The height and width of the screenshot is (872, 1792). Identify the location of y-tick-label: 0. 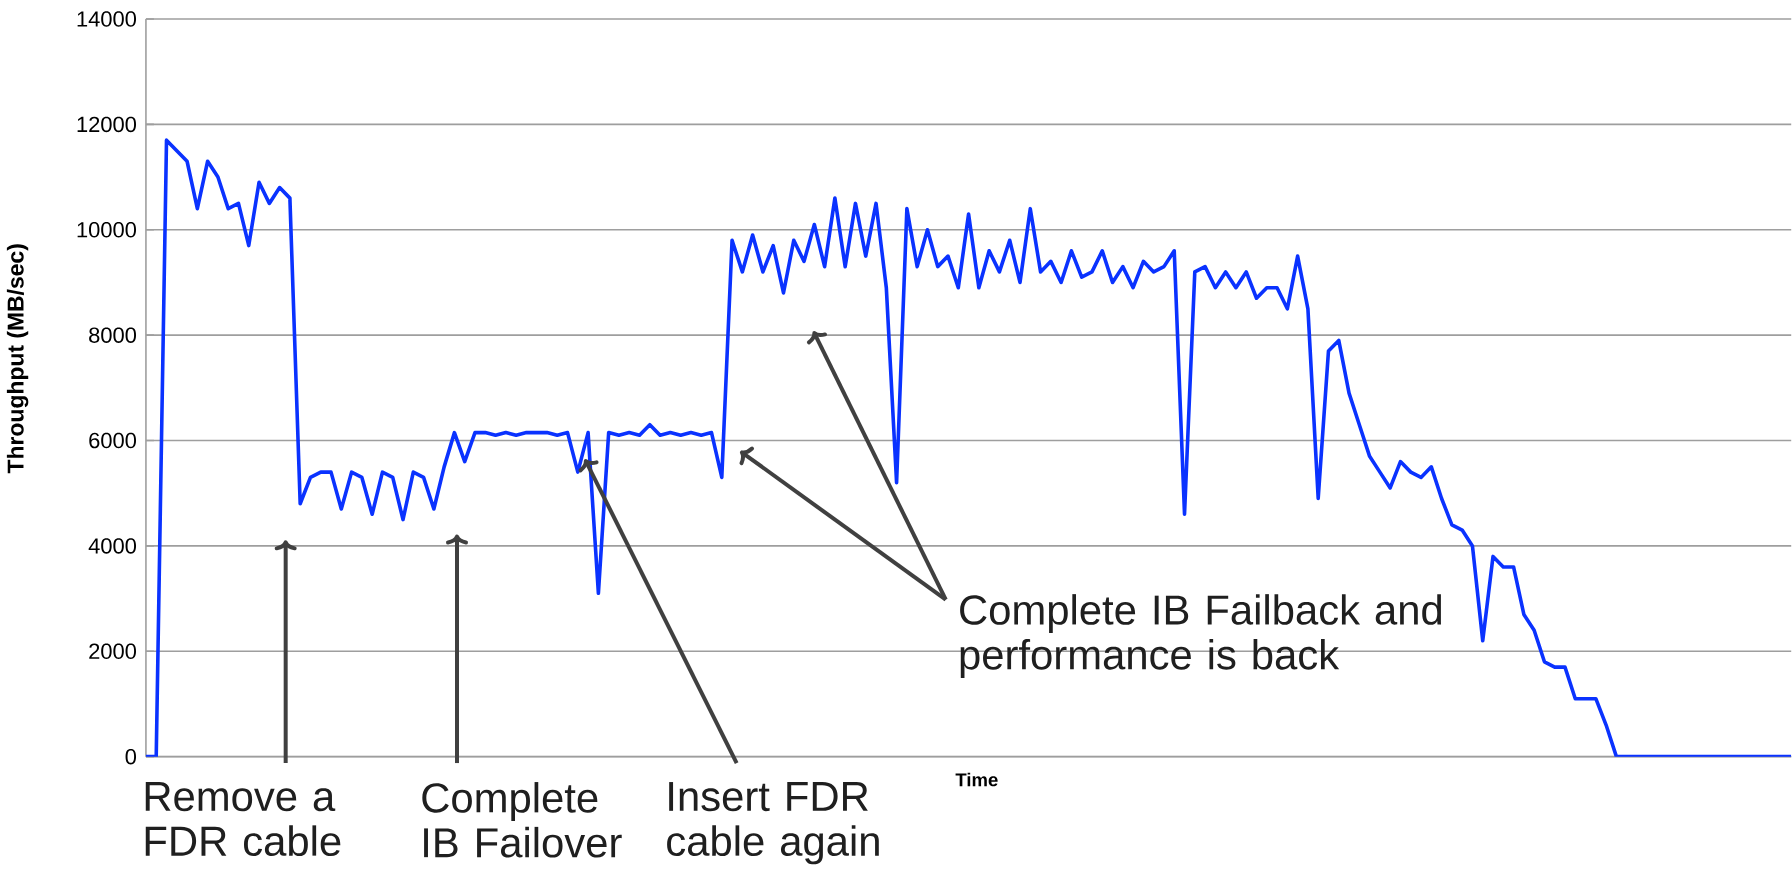
(131, 757).